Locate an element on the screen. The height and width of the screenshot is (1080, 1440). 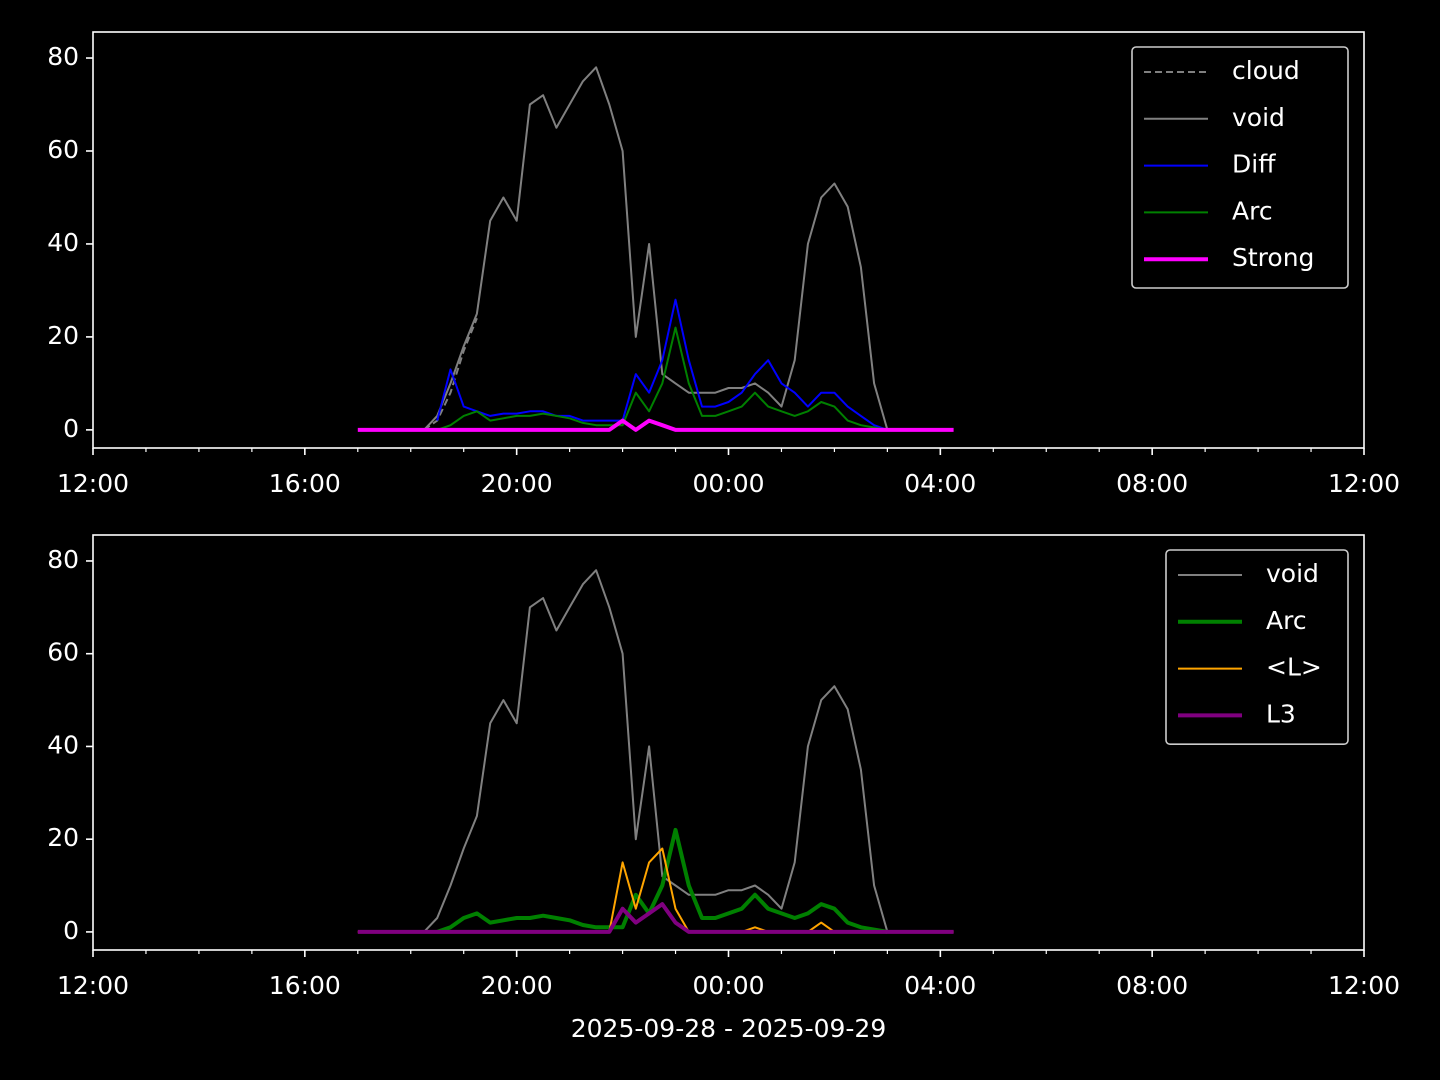
legend-label: <L> is located at coordinates (1294, 667).